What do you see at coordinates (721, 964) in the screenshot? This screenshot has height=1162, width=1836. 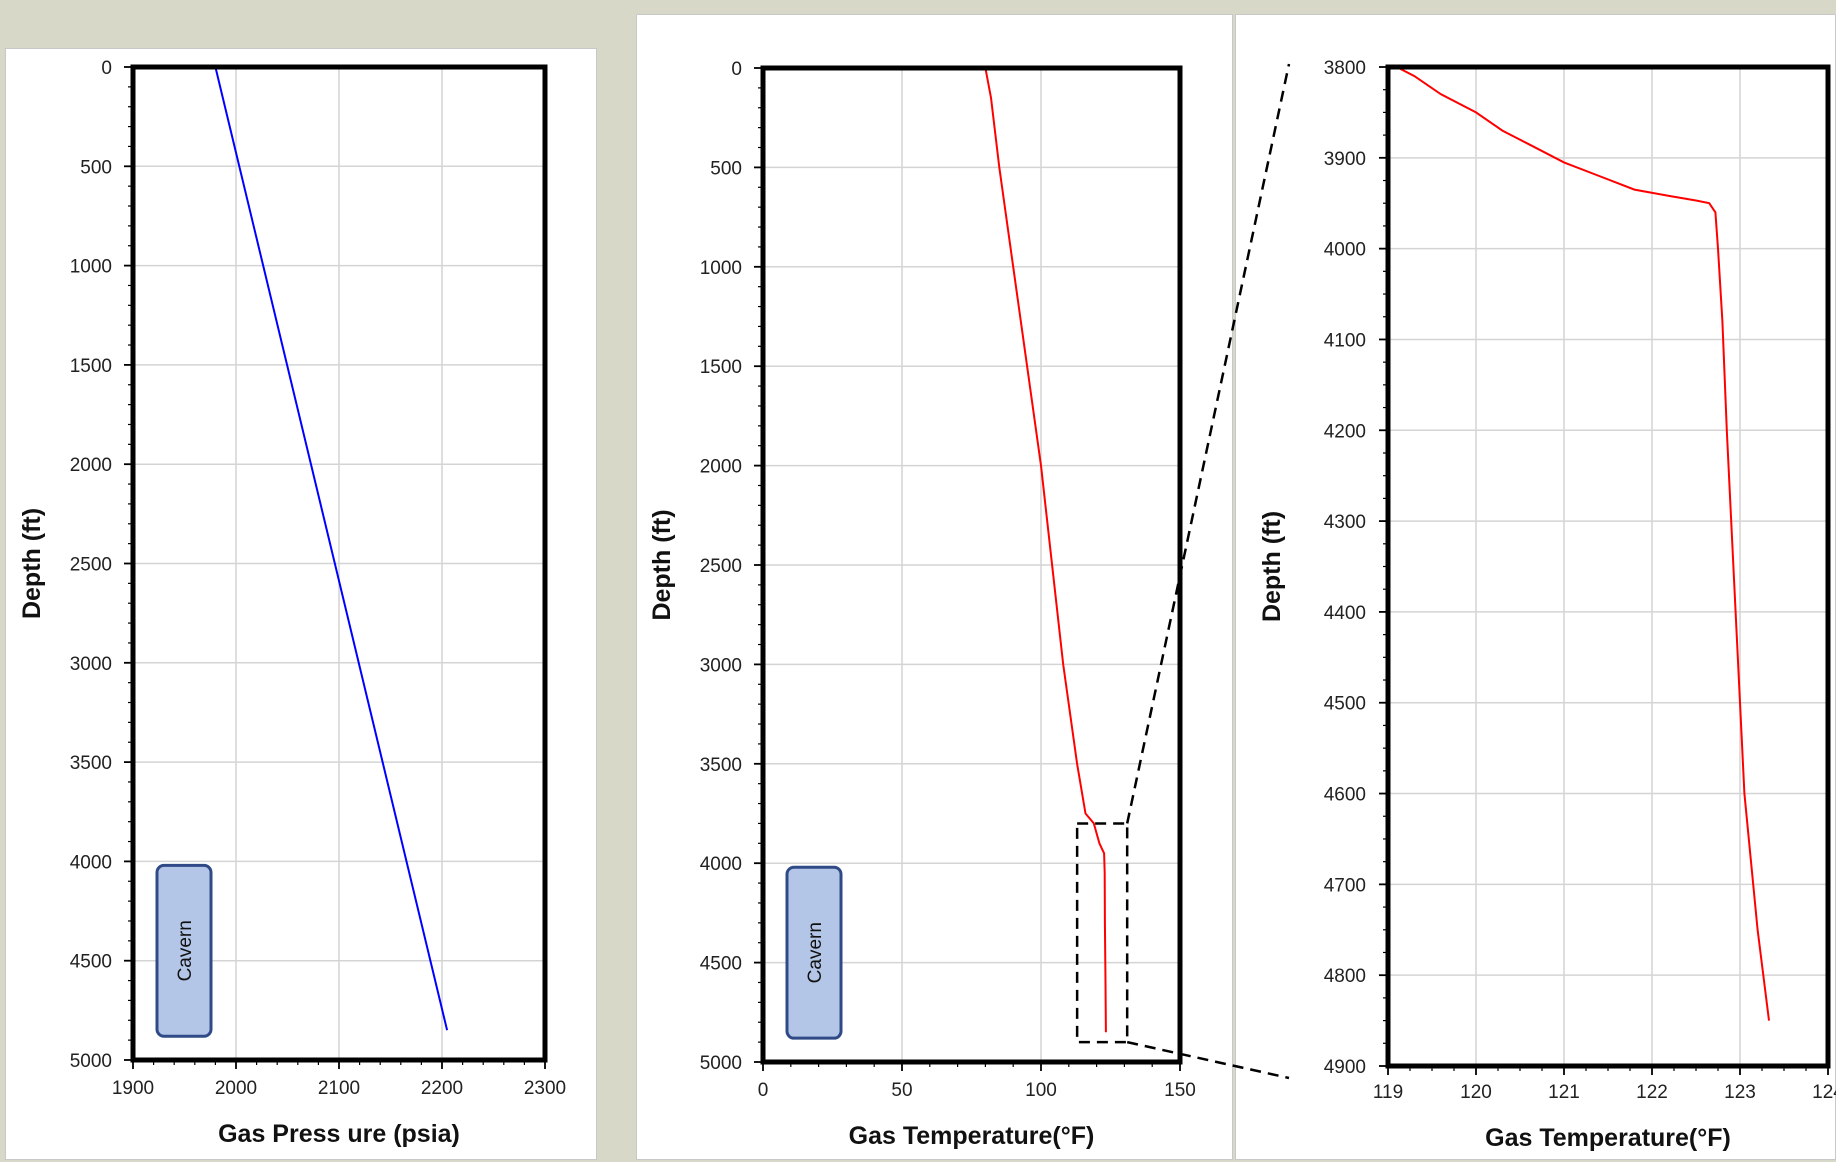 I see `temperature-y-tick-label: 4500` at bounding box center [721, 964].